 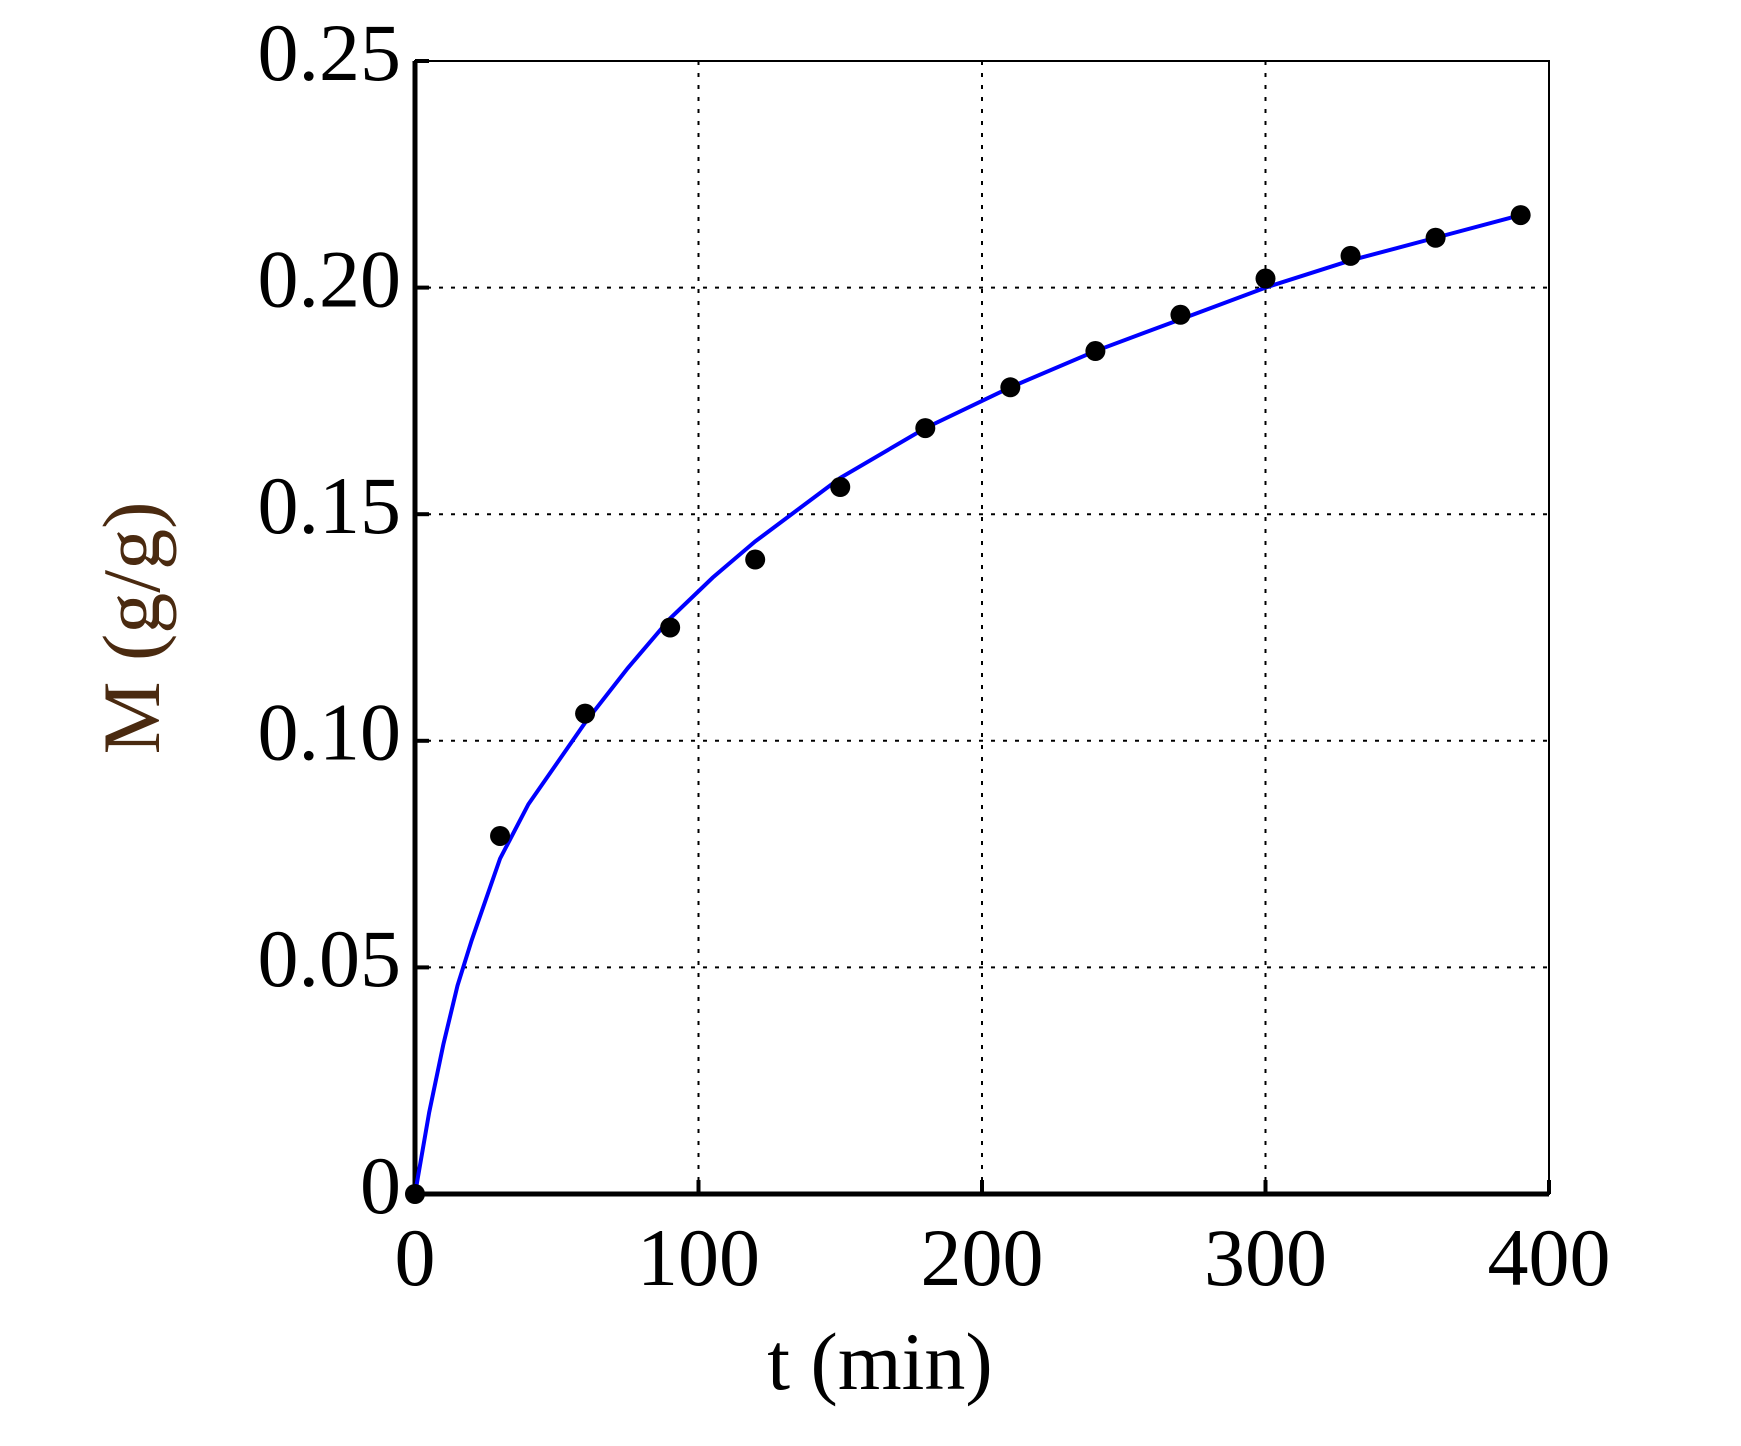 What do you see at coordinates (1265, 1257) in the screenshot?
I see `x-tick-label: 300` at bounding box center [1265, 1257].